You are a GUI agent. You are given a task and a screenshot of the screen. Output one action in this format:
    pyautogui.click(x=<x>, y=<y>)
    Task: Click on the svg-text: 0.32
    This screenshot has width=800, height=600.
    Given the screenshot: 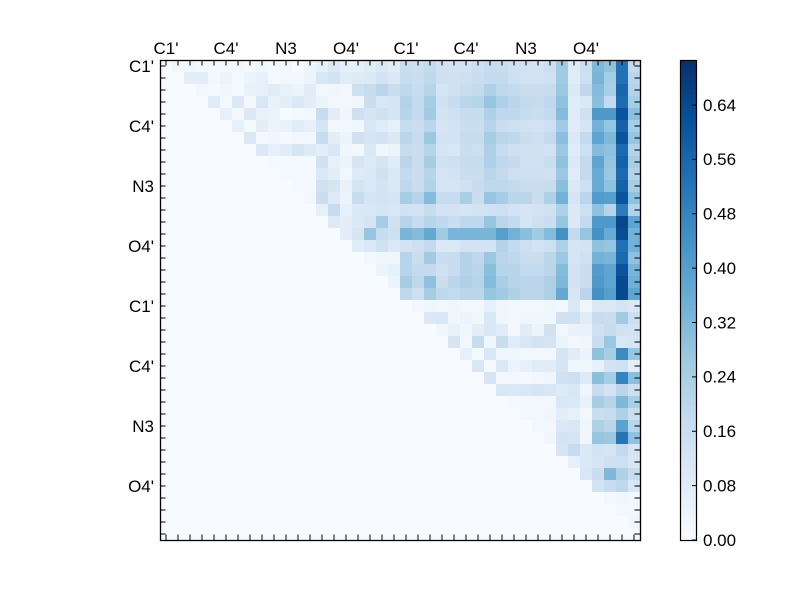 What is the action you would take?
    pyautogui.click(x=719, y=322)
    